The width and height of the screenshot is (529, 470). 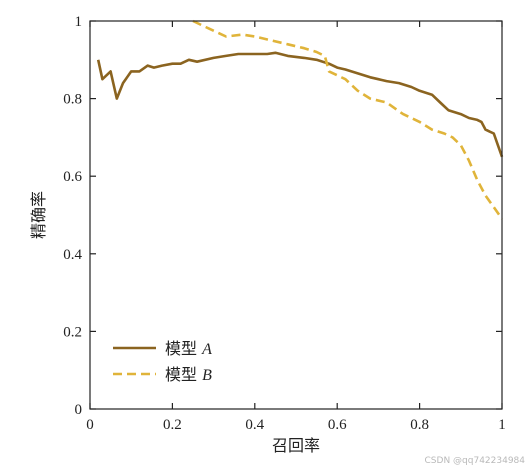 What do you see at coordinates (38, 215) in the screenshot?
I see `y-axis-title: 精确率` at bounding box center [38, 215].